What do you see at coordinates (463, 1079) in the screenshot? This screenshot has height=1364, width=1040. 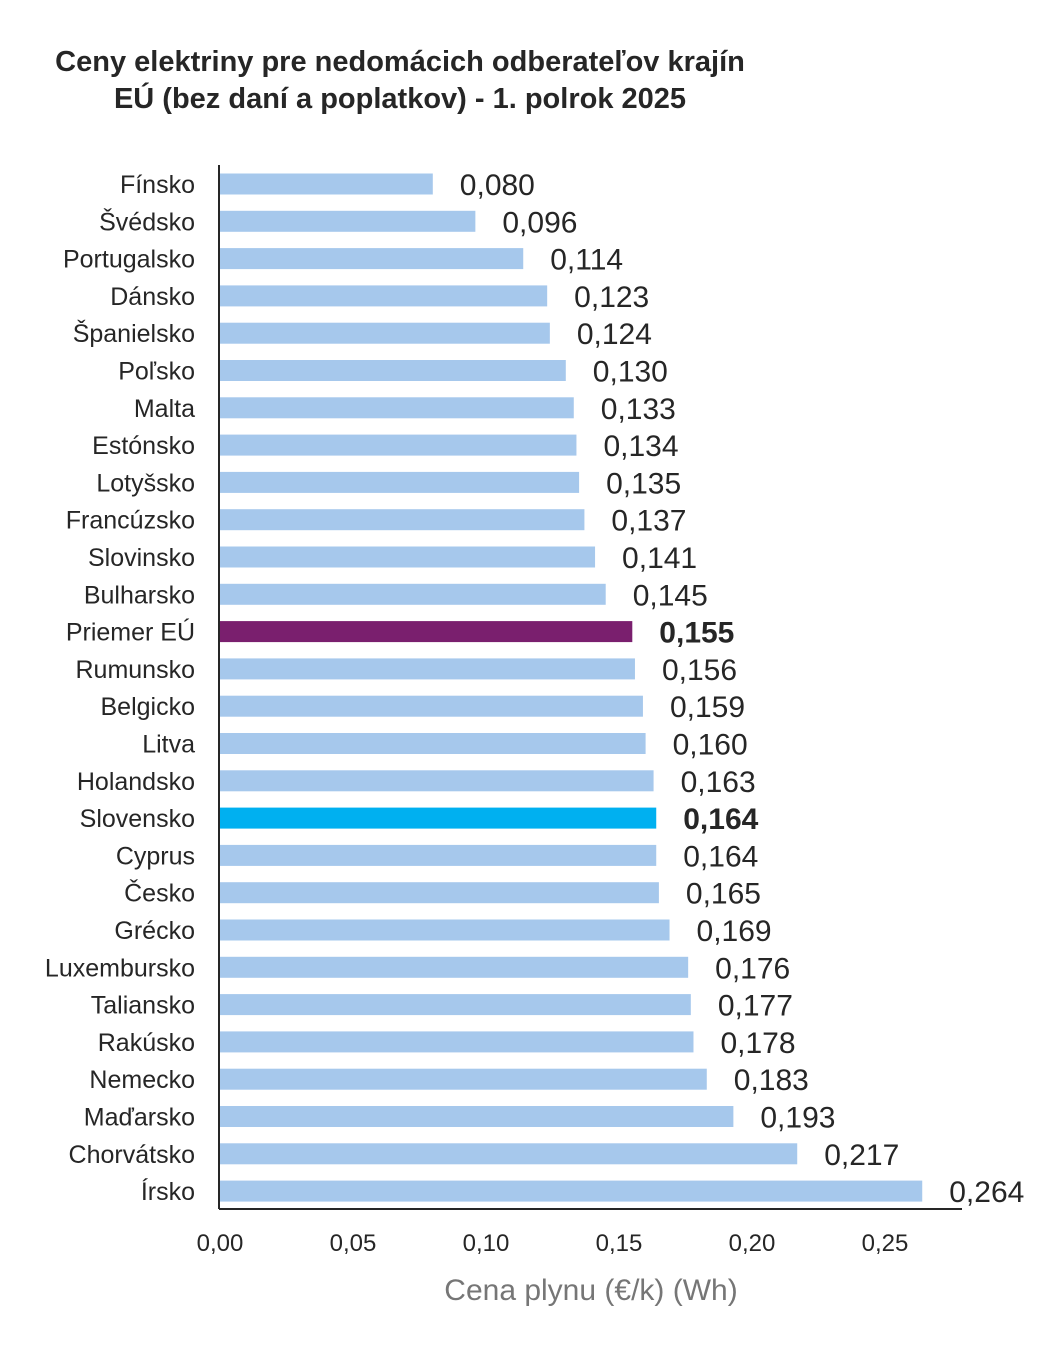 I see `bar-nemecko` at bounding box center [463, 1079].